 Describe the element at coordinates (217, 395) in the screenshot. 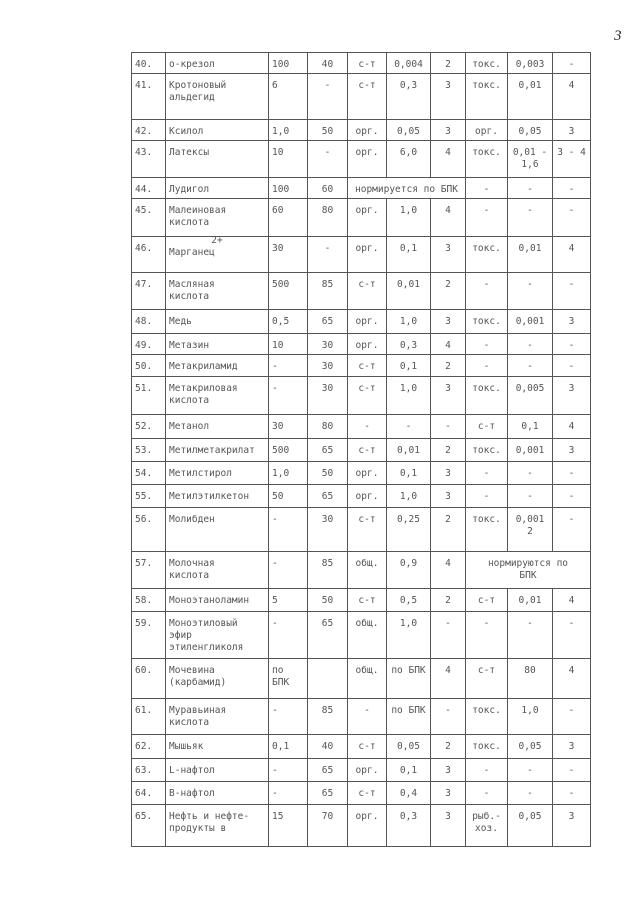

I see `substance-name: Метакриловая кислота` at that location.